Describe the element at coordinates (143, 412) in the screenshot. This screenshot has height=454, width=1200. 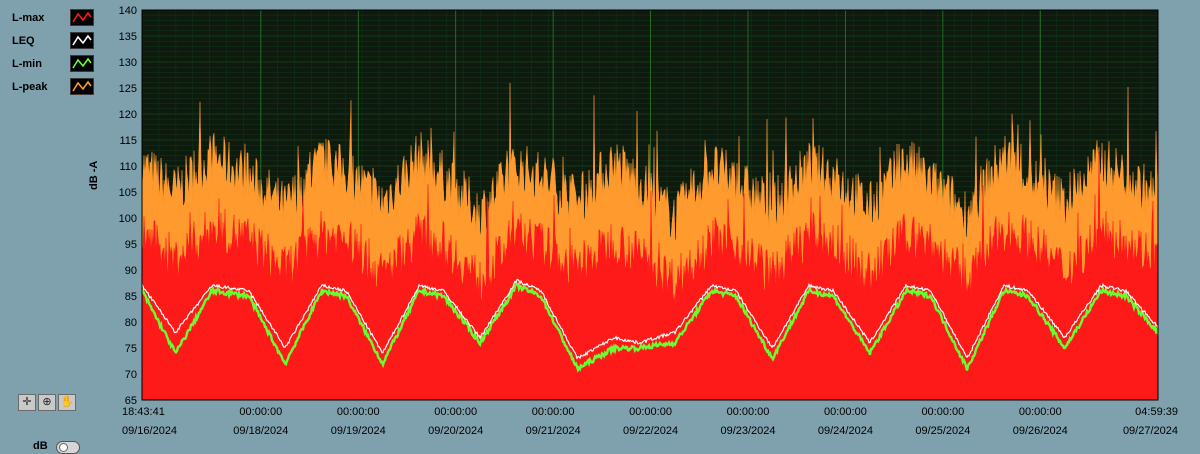
I see `x-tick-time: 18:43:41` at that location.